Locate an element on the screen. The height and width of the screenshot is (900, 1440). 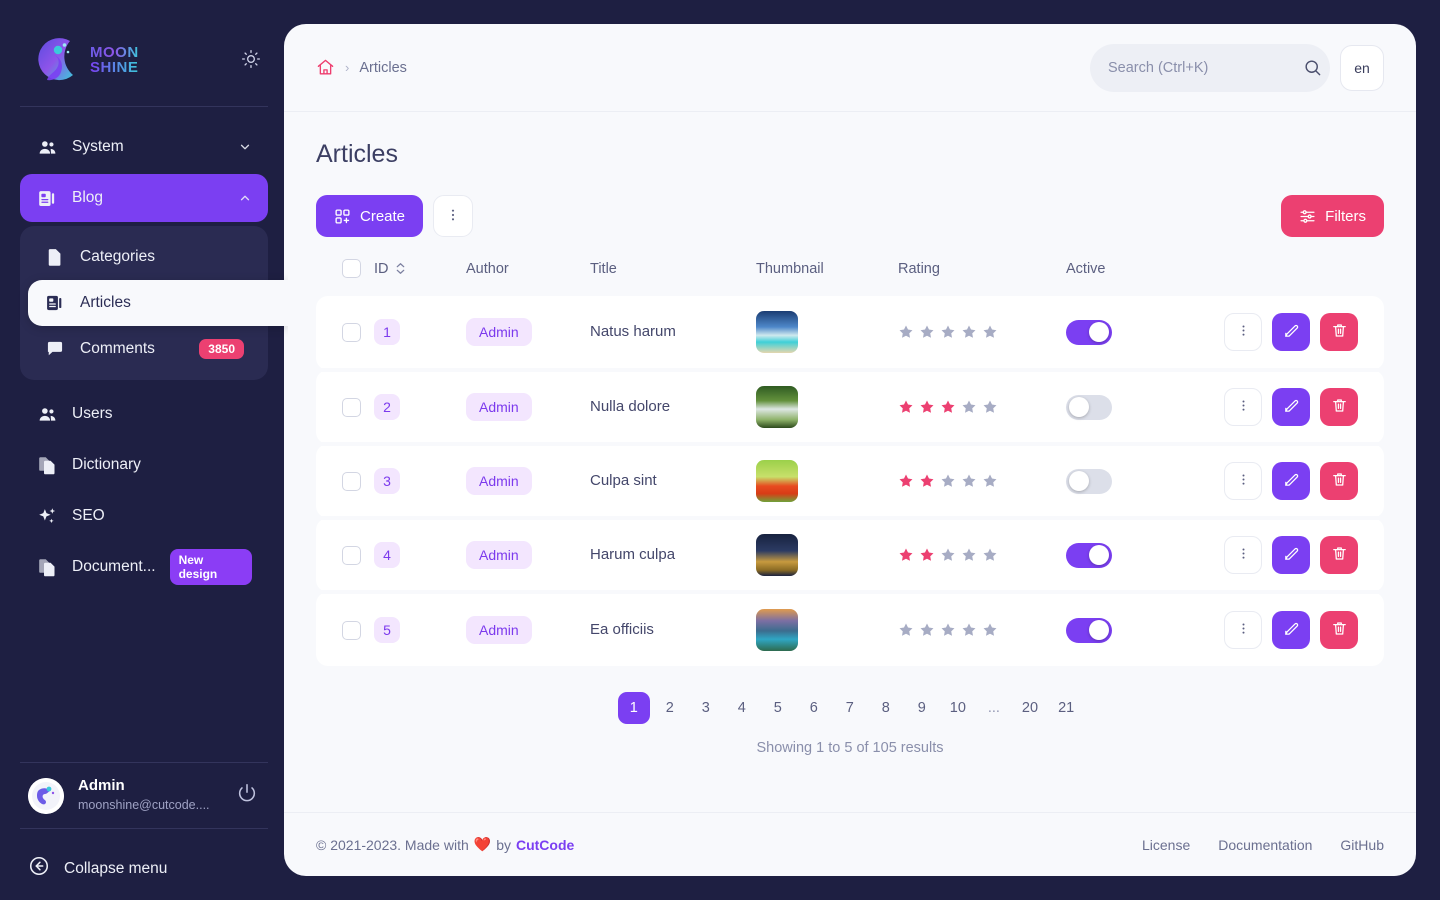
table-row: 5 Admin Ea officiis is located at coordinates (850, 628).